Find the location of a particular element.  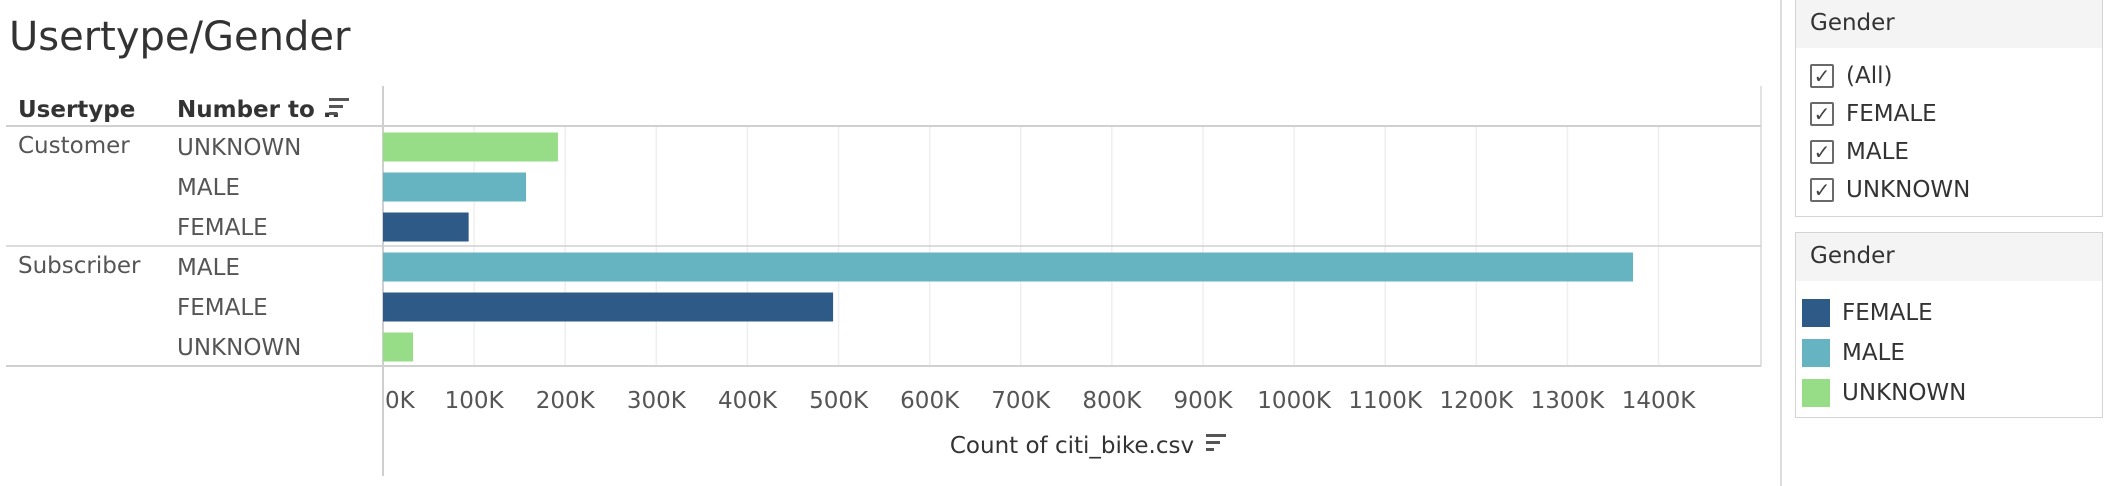

x-tick-label: 500K is located at coordinates (839, 401).